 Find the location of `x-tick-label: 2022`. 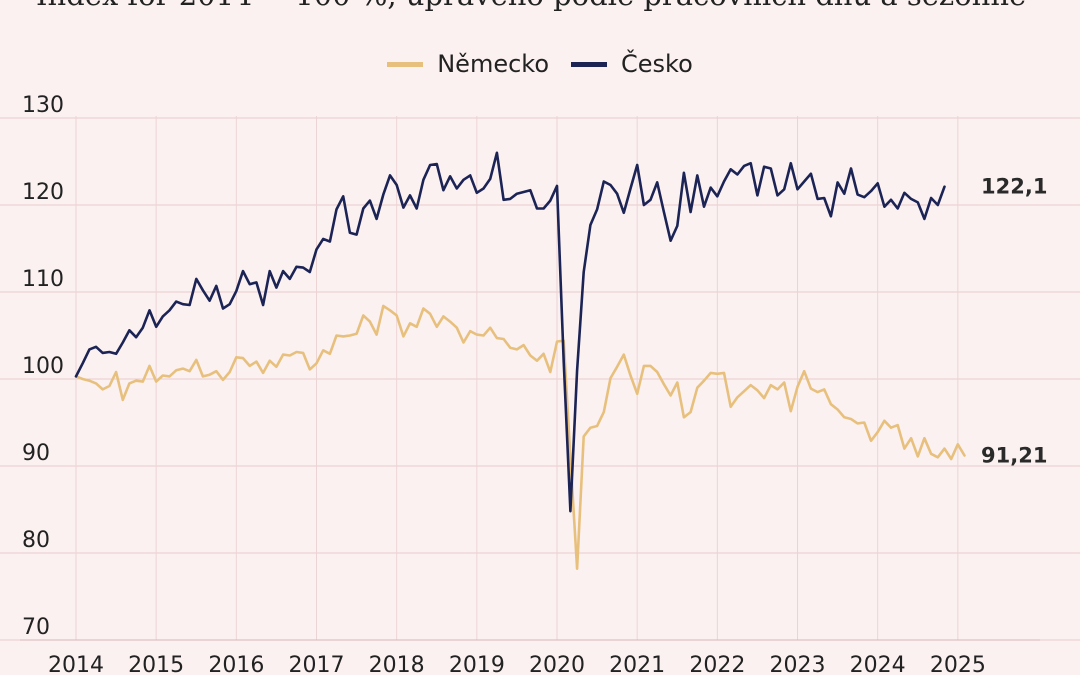

x-tick-label: 2022 is located at coordinates (717, 664).